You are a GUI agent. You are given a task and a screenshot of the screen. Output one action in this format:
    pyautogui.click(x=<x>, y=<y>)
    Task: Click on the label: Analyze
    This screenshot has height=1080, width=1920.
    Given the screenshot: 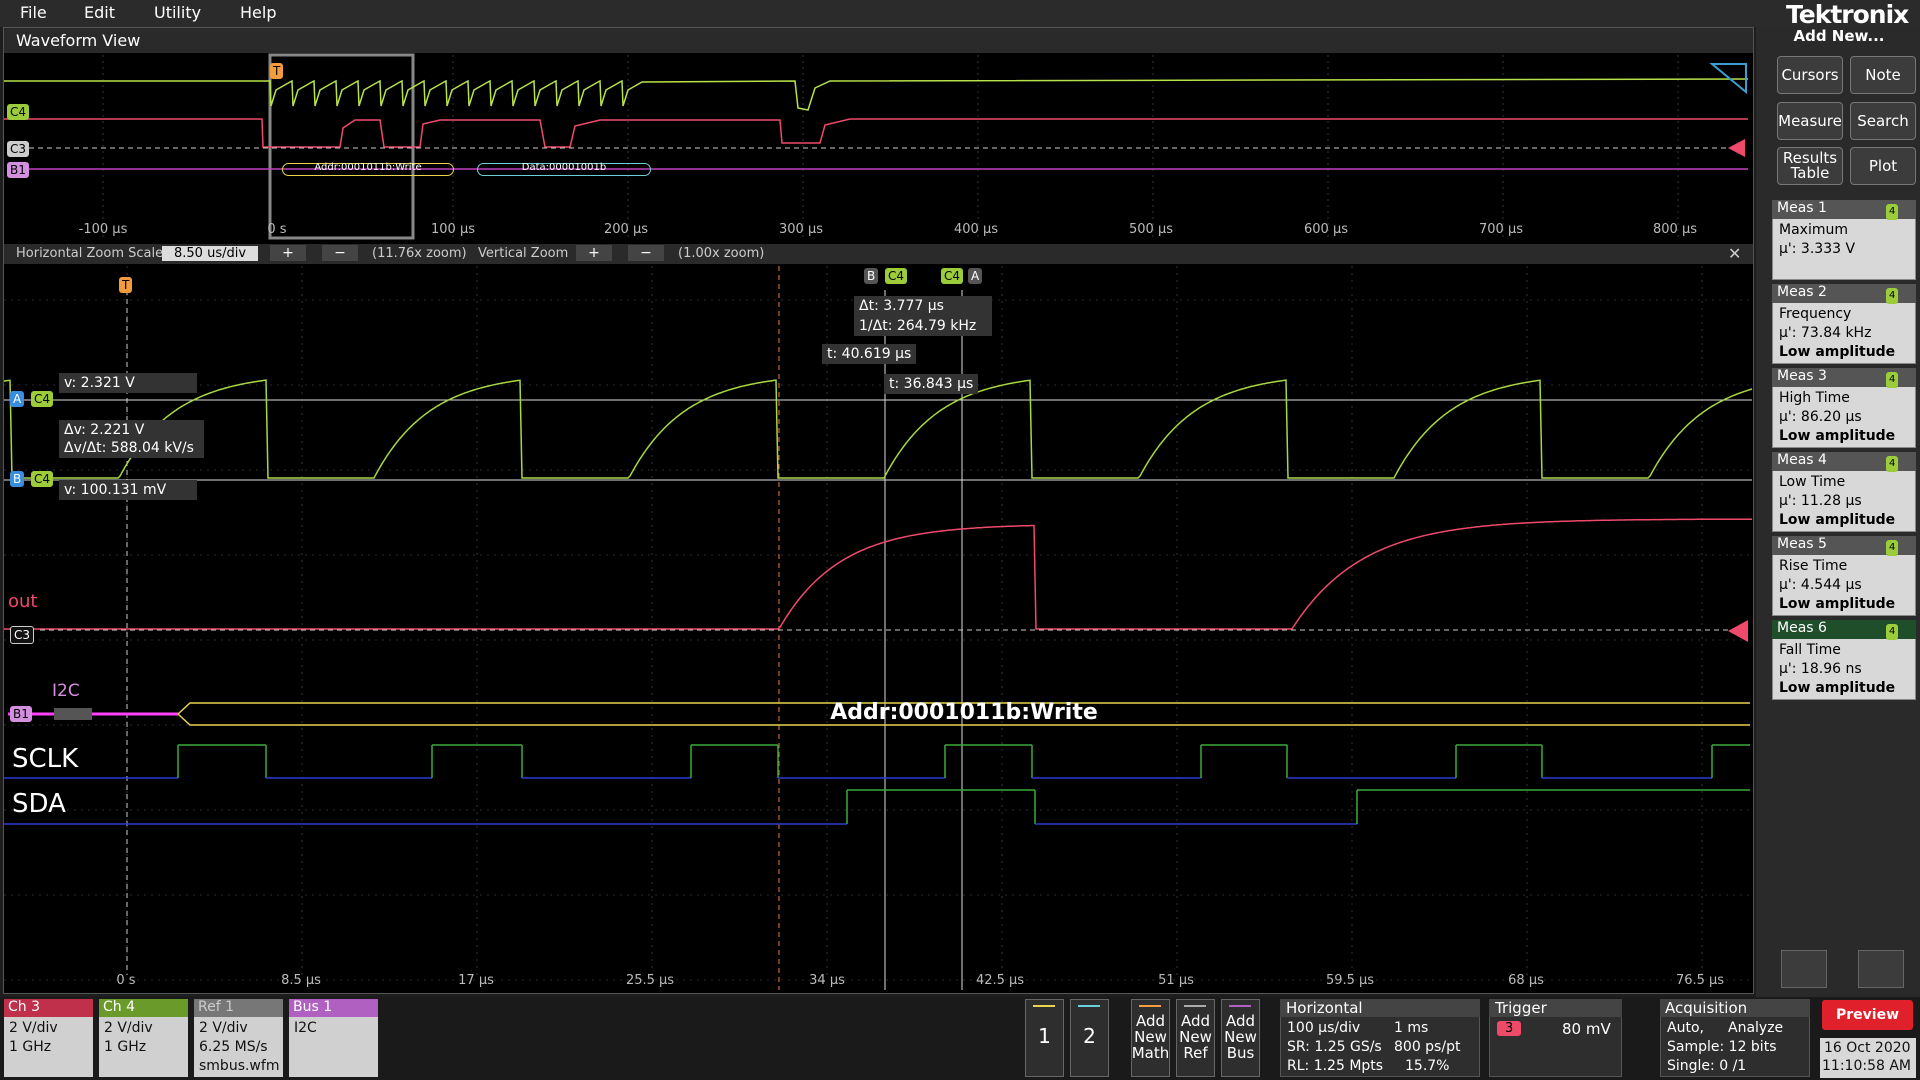 What is the action you would take?
    pyautogui.click(x=1756, y=1028)
    